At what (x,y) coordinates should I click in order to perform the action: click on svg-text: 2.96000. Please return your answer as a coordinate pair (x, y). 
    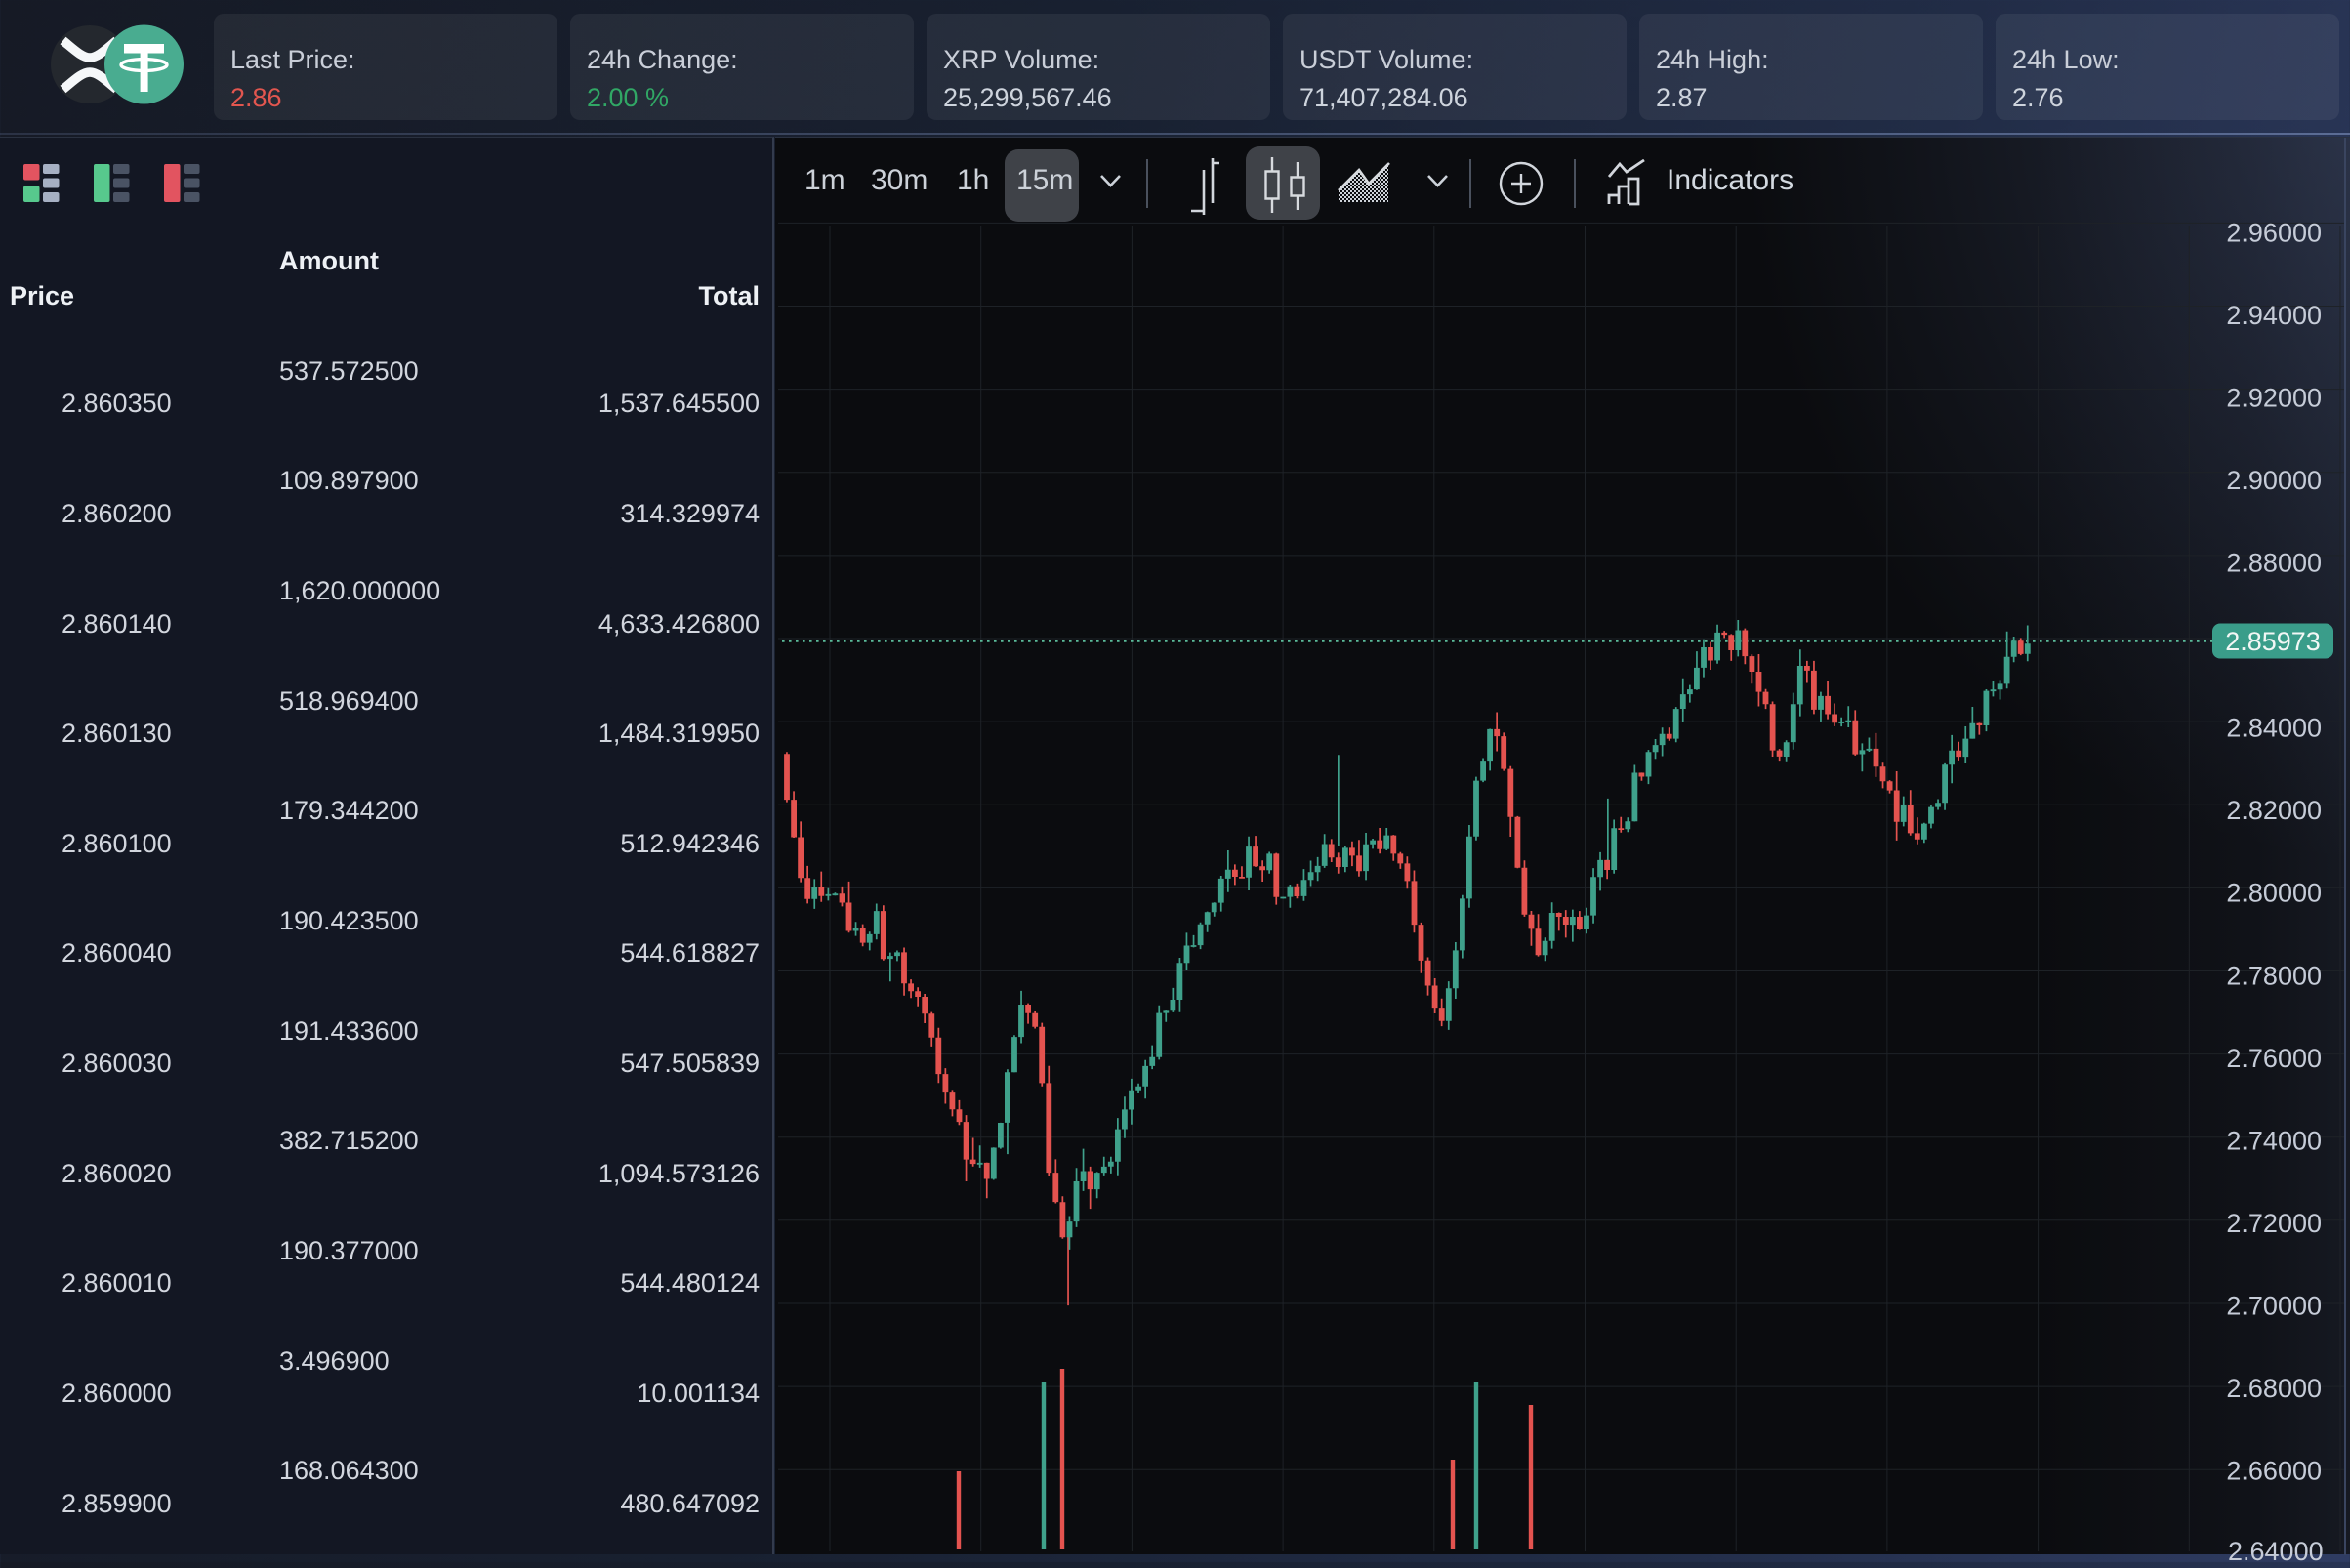
    Looking at the image, I should click on (2274, 233).